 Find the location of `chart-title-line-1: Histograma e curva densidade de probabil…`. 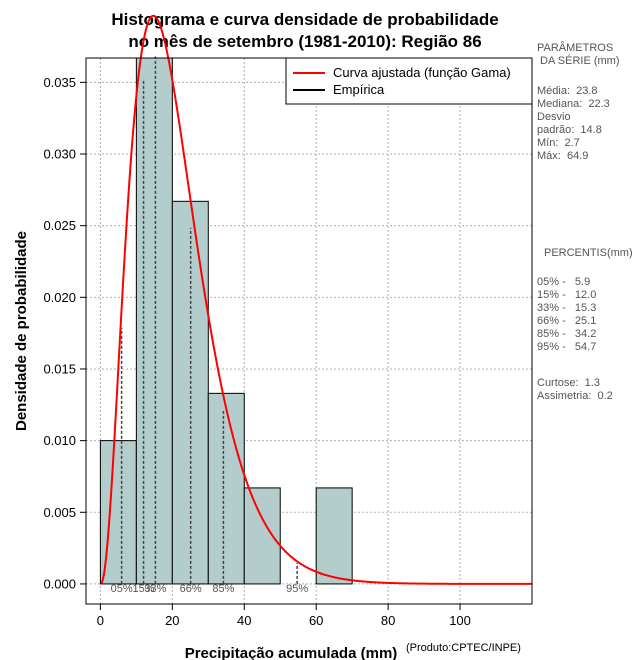

chart-title-line-1: Histograma e curva densidade de probabil… is located at coordinates (304, 19).